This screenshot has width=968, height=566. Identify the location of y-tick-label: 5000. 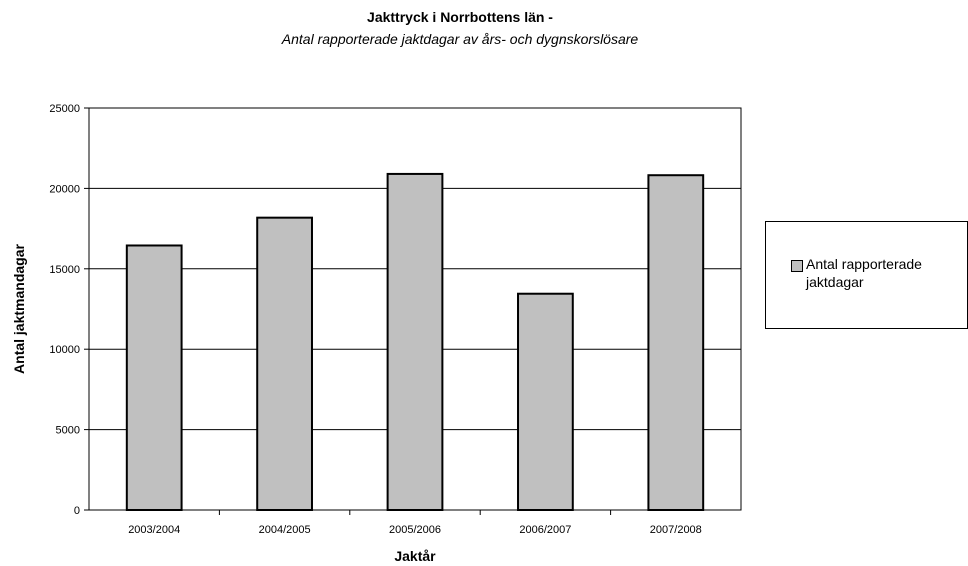
(68, 431).